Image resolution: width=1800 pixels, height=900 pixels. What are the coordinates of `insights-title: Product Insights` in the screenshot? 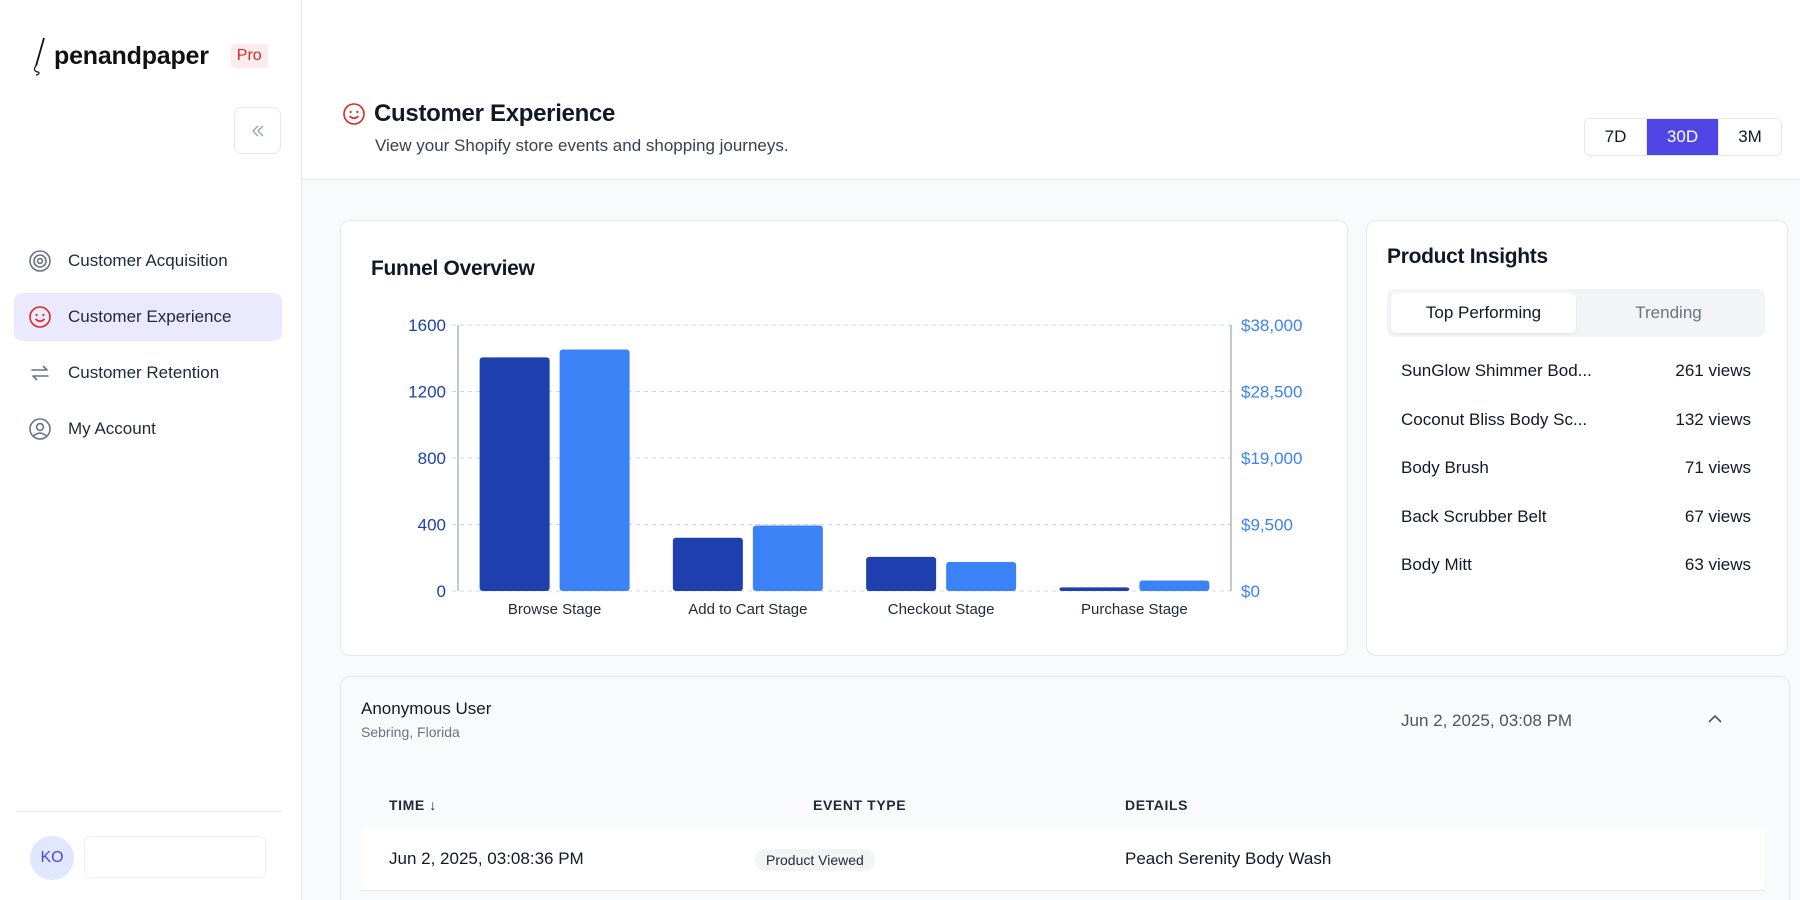 It's located at (1467, 256).